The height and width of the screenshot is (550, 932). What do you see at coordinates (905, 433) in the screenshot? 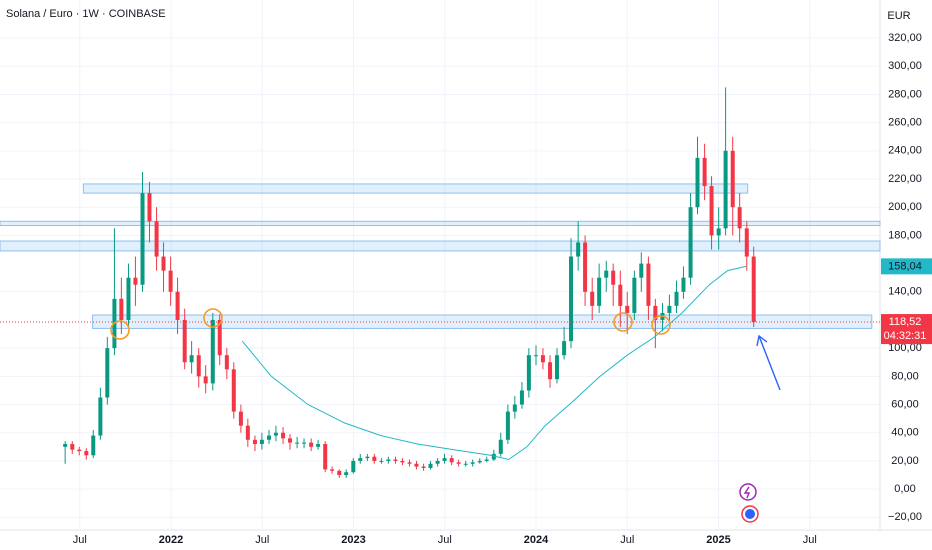
I see `y-tick-label: 40,00` at bounding box center [905, 433].